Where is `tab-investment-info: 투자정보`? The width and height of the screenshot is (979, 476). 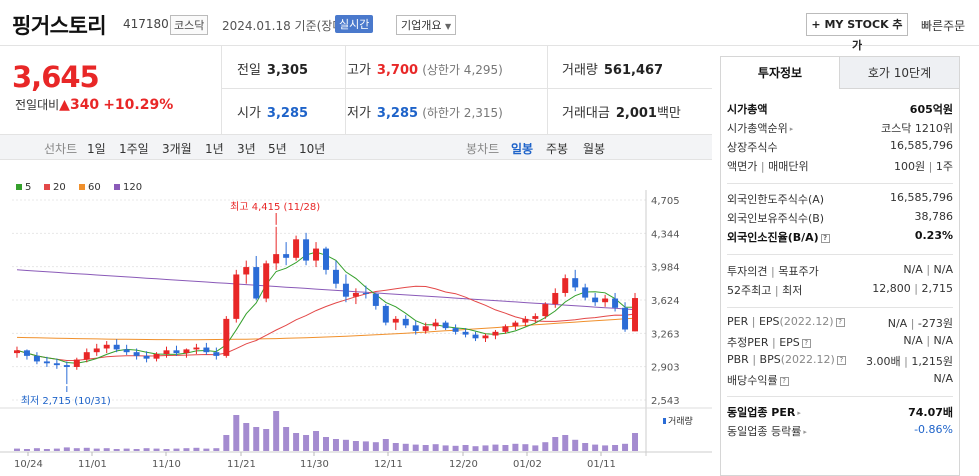
tab-investment-info: 투자정보 is located at coordinates (780, 73).